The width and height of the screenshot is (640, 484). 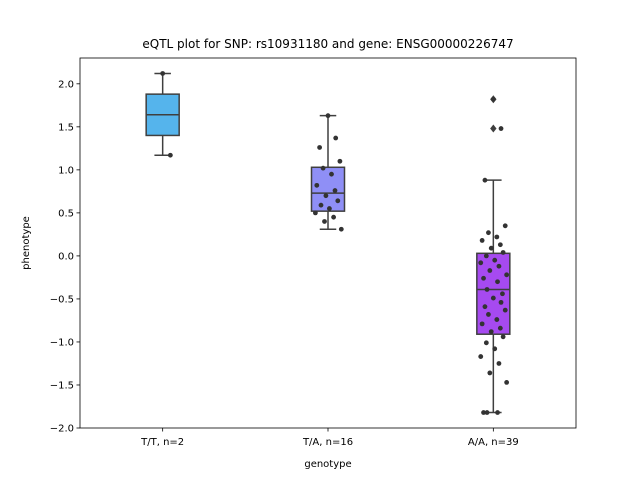 What do you see at coordinates (66, 213) in the screenshot?
I see `y-tick-label: 0.5` at bounding box center [66, 213].